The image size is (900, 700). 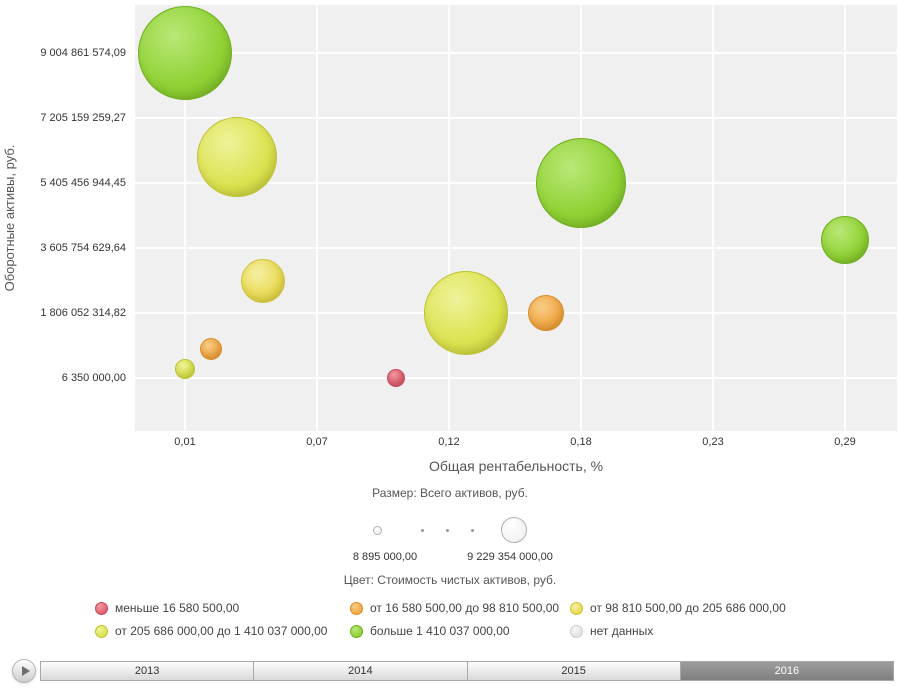 I want to click on color-legend-title: Цвет: Стоимость чистых активов, руб., so click(x=450, y=580).